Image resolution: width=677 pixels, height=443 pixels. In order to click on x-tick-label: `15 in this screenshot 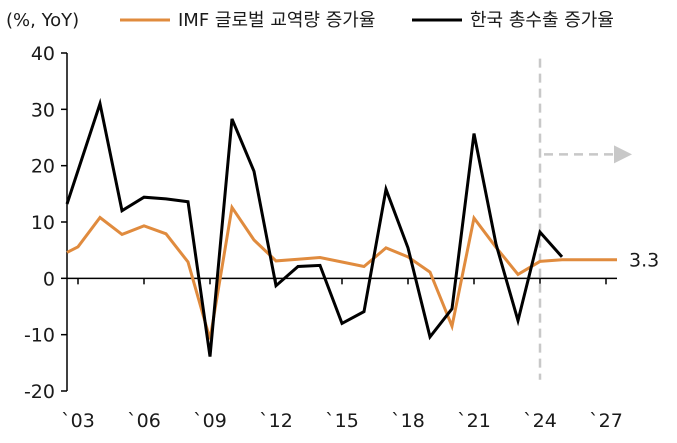, I will do `click(342, 421)`.